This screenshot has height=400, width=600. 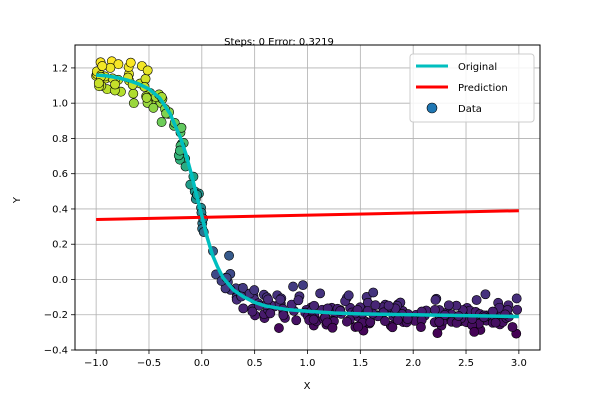 I want to click on legend-data-swatch, so click(x=432, y=108).